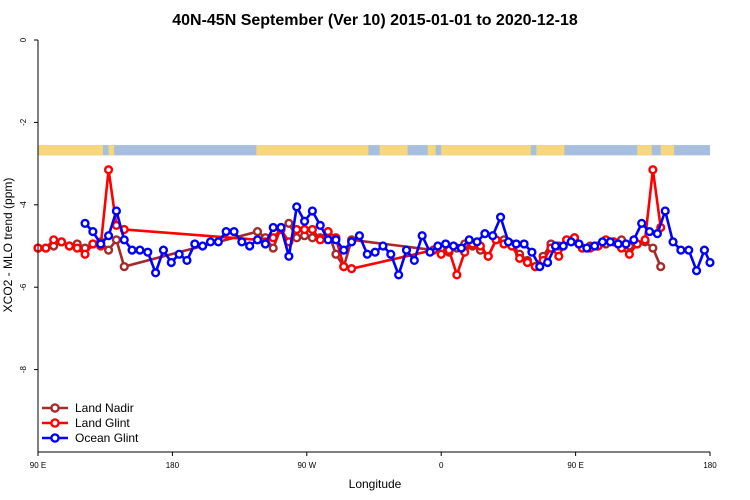  What do you see at coordinates (23, 287) in the screenshot?
I see `y-tick-label: -6` at bounding box center [23, 287].